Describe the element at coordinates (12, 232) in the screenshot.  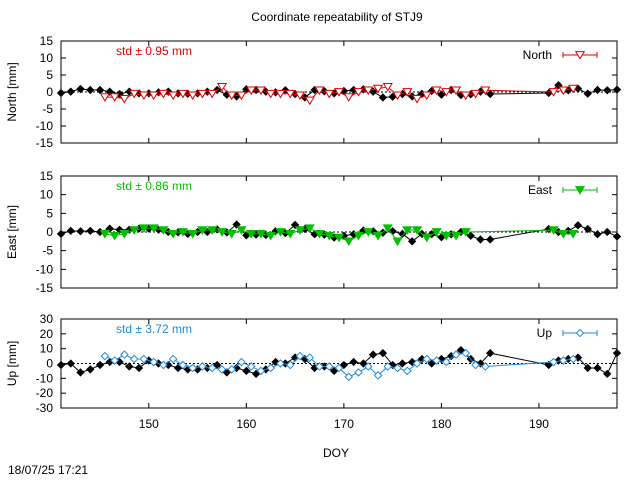
I see `y-axis-label-east: East [mm]` at that location.